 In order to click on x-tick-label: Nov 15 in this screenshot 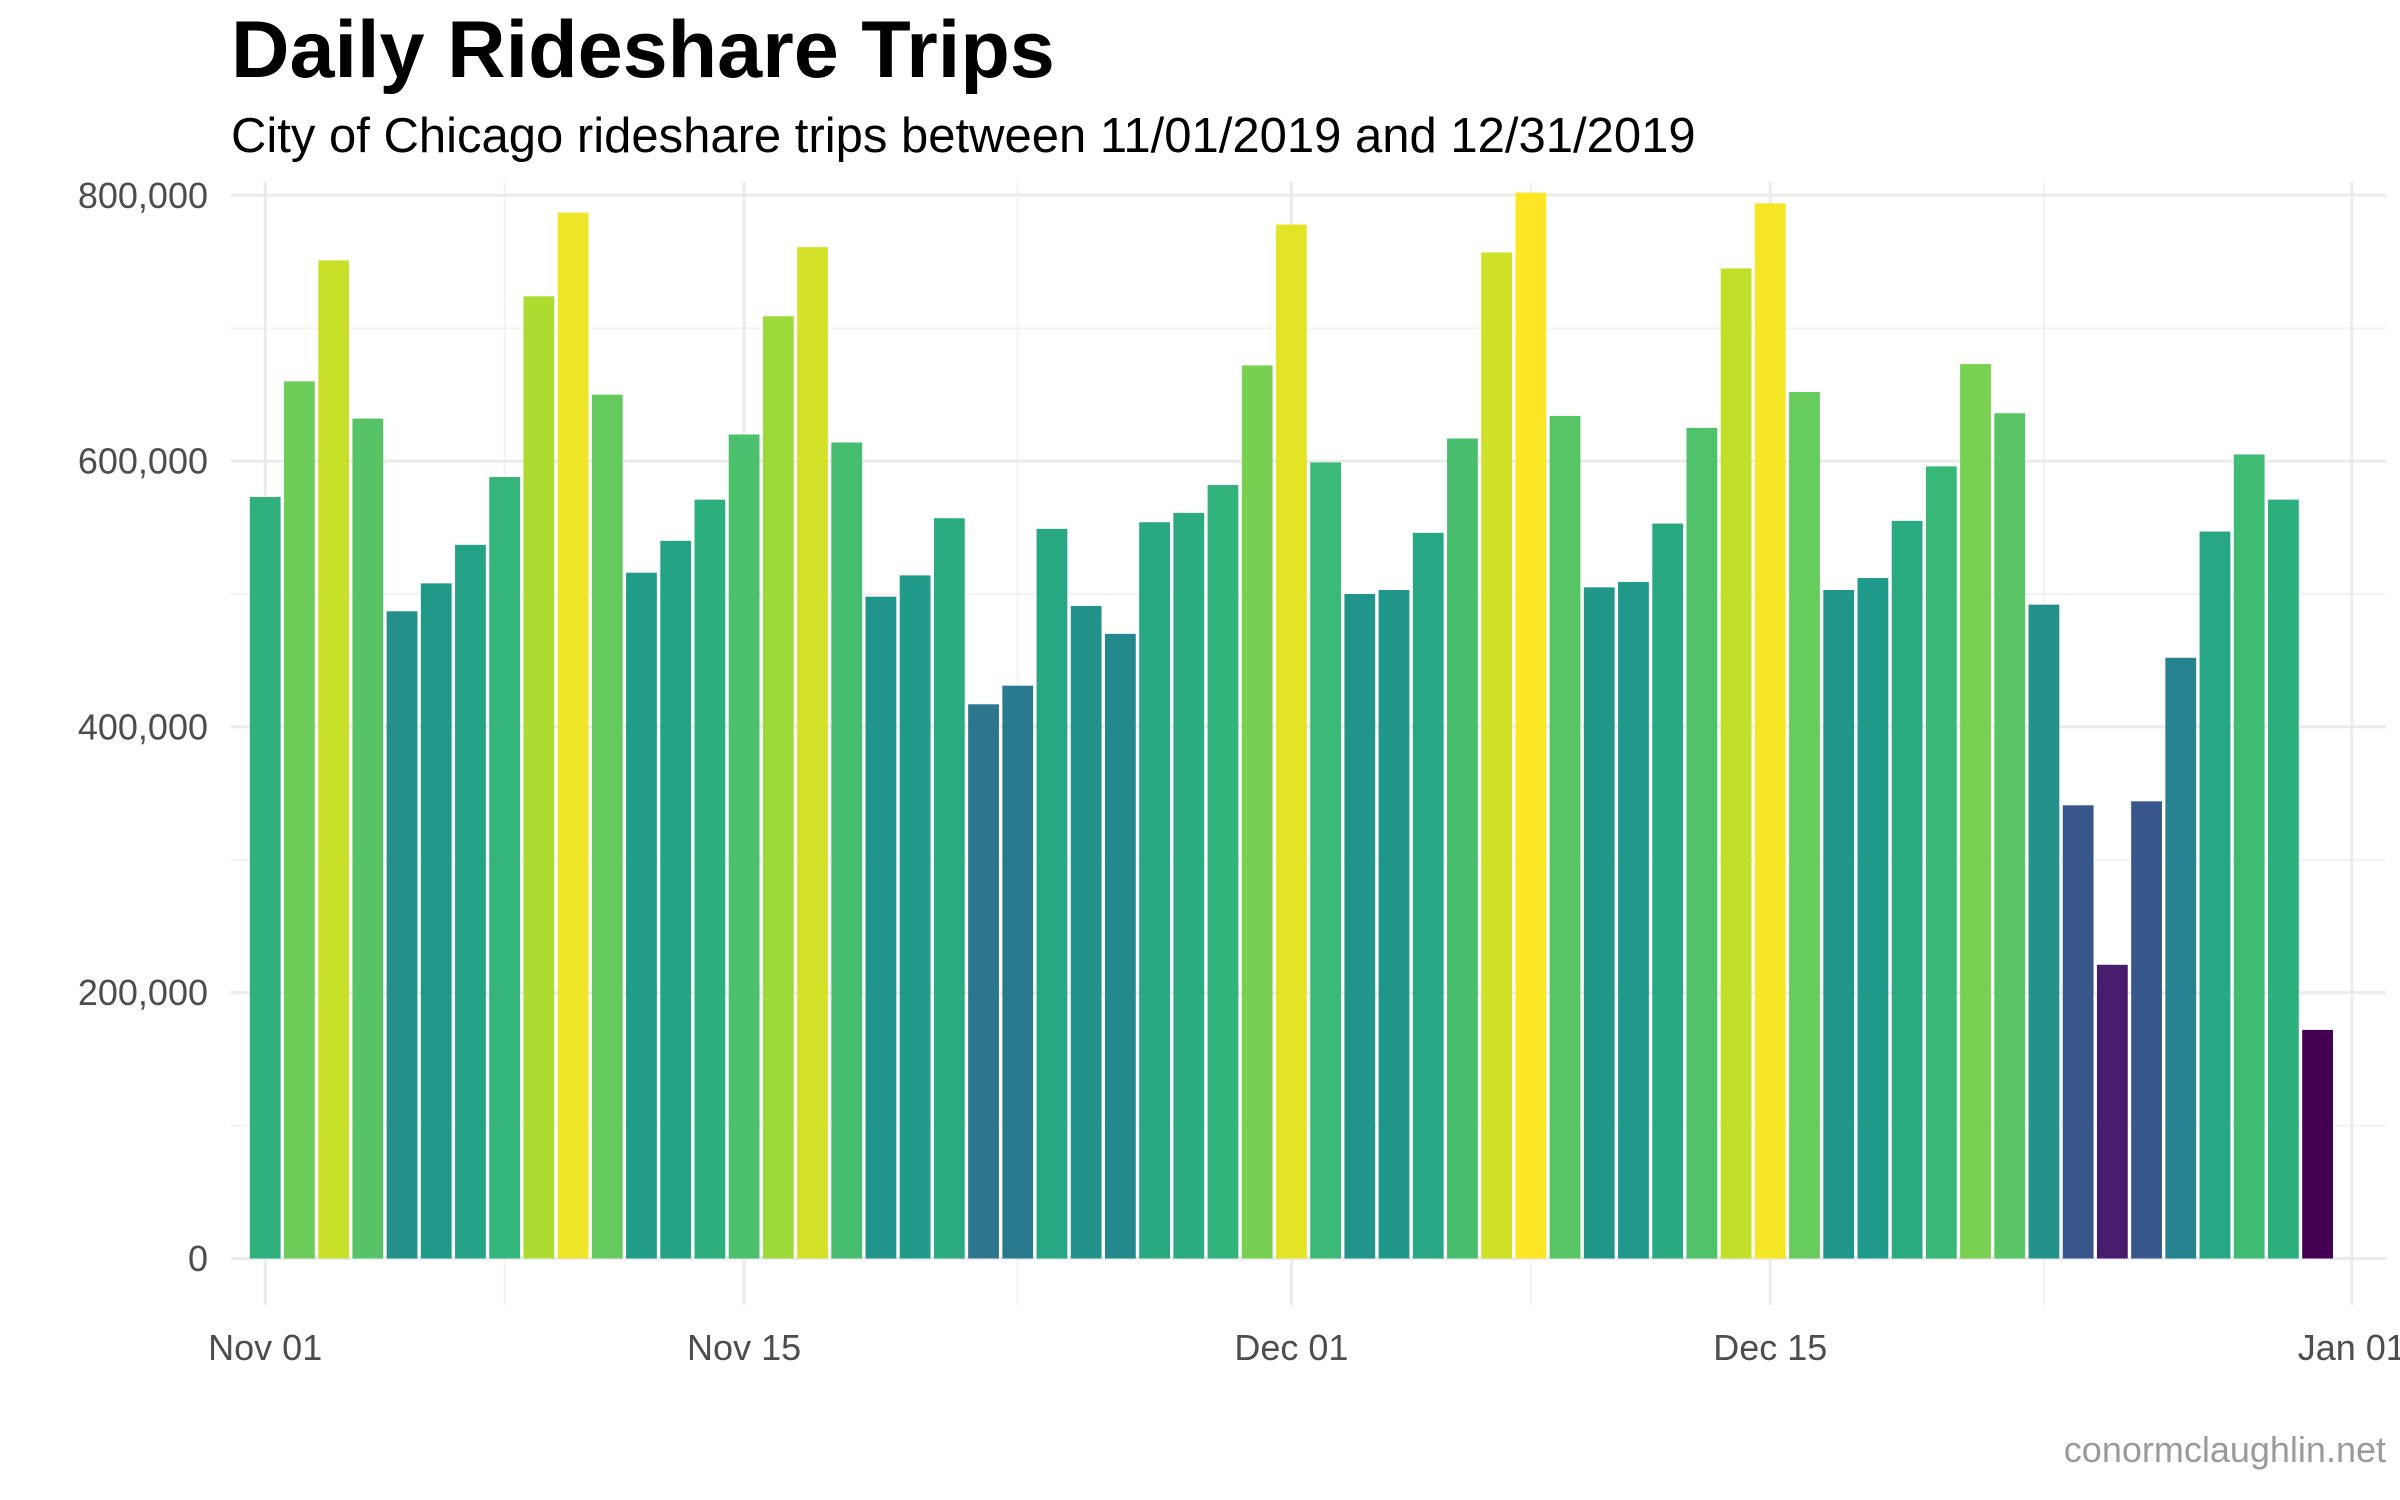, I will do `click(744, 1347)`.